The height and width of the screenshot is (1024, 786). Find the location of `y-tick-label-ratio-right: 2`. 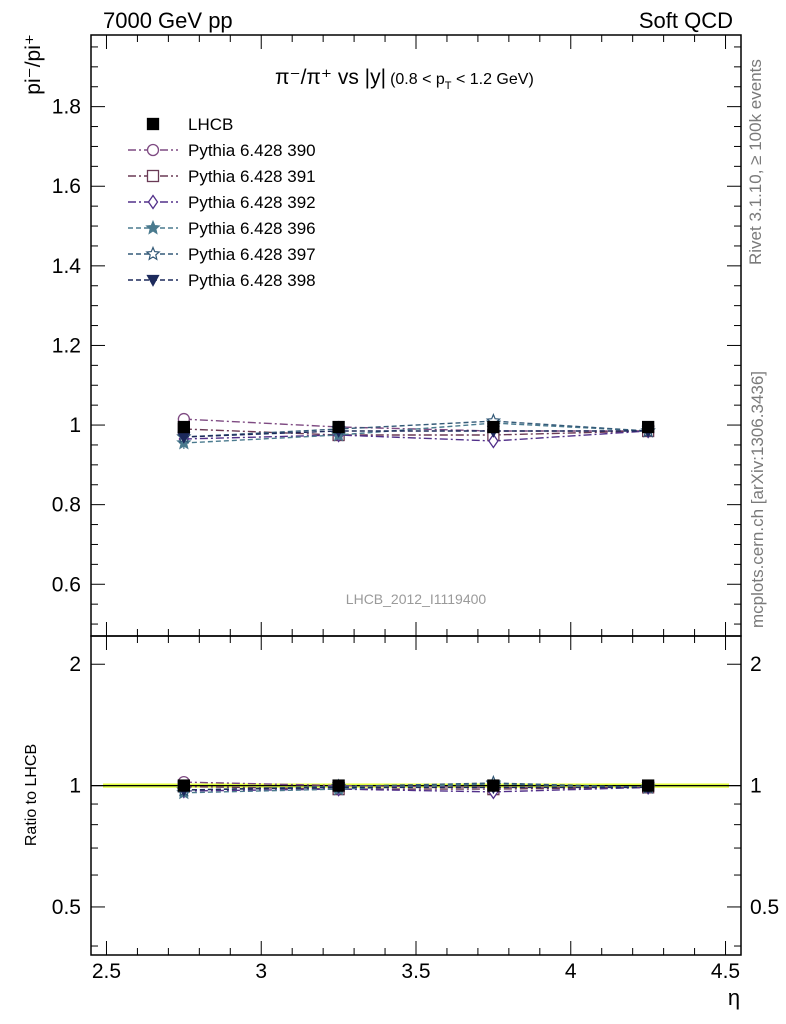

y-tick-label-ratio-right: 2 is located at coordinates (756, 664).